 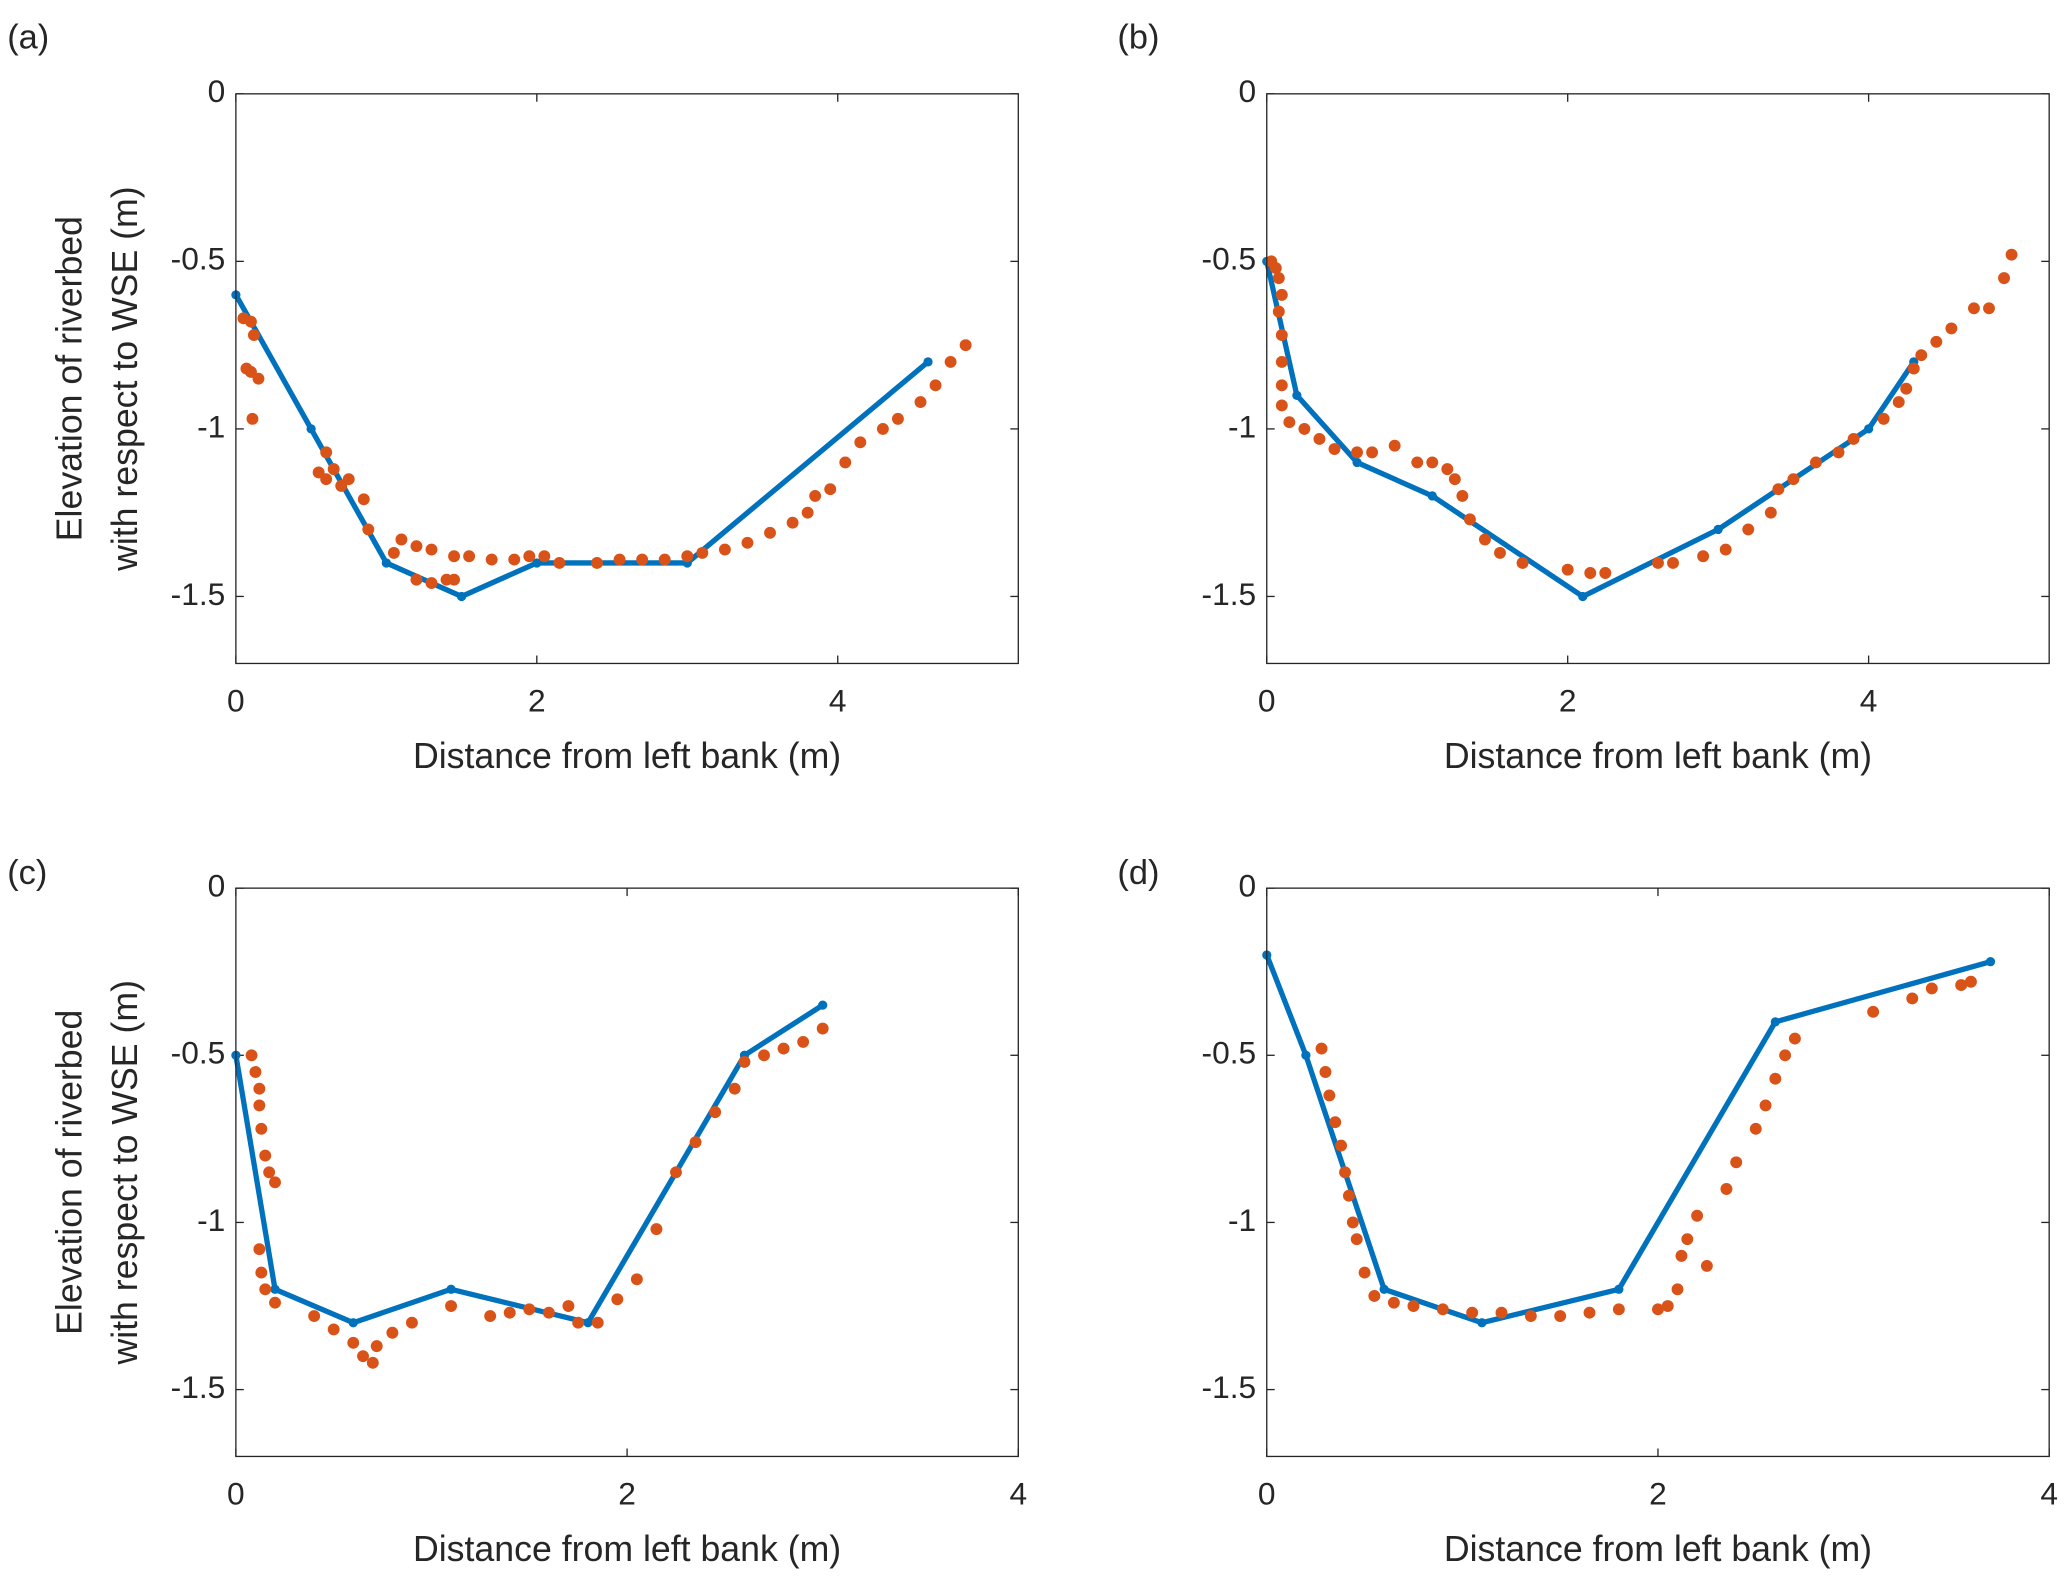 I want to click on panel-label: (c), so click(x=27, y=873).